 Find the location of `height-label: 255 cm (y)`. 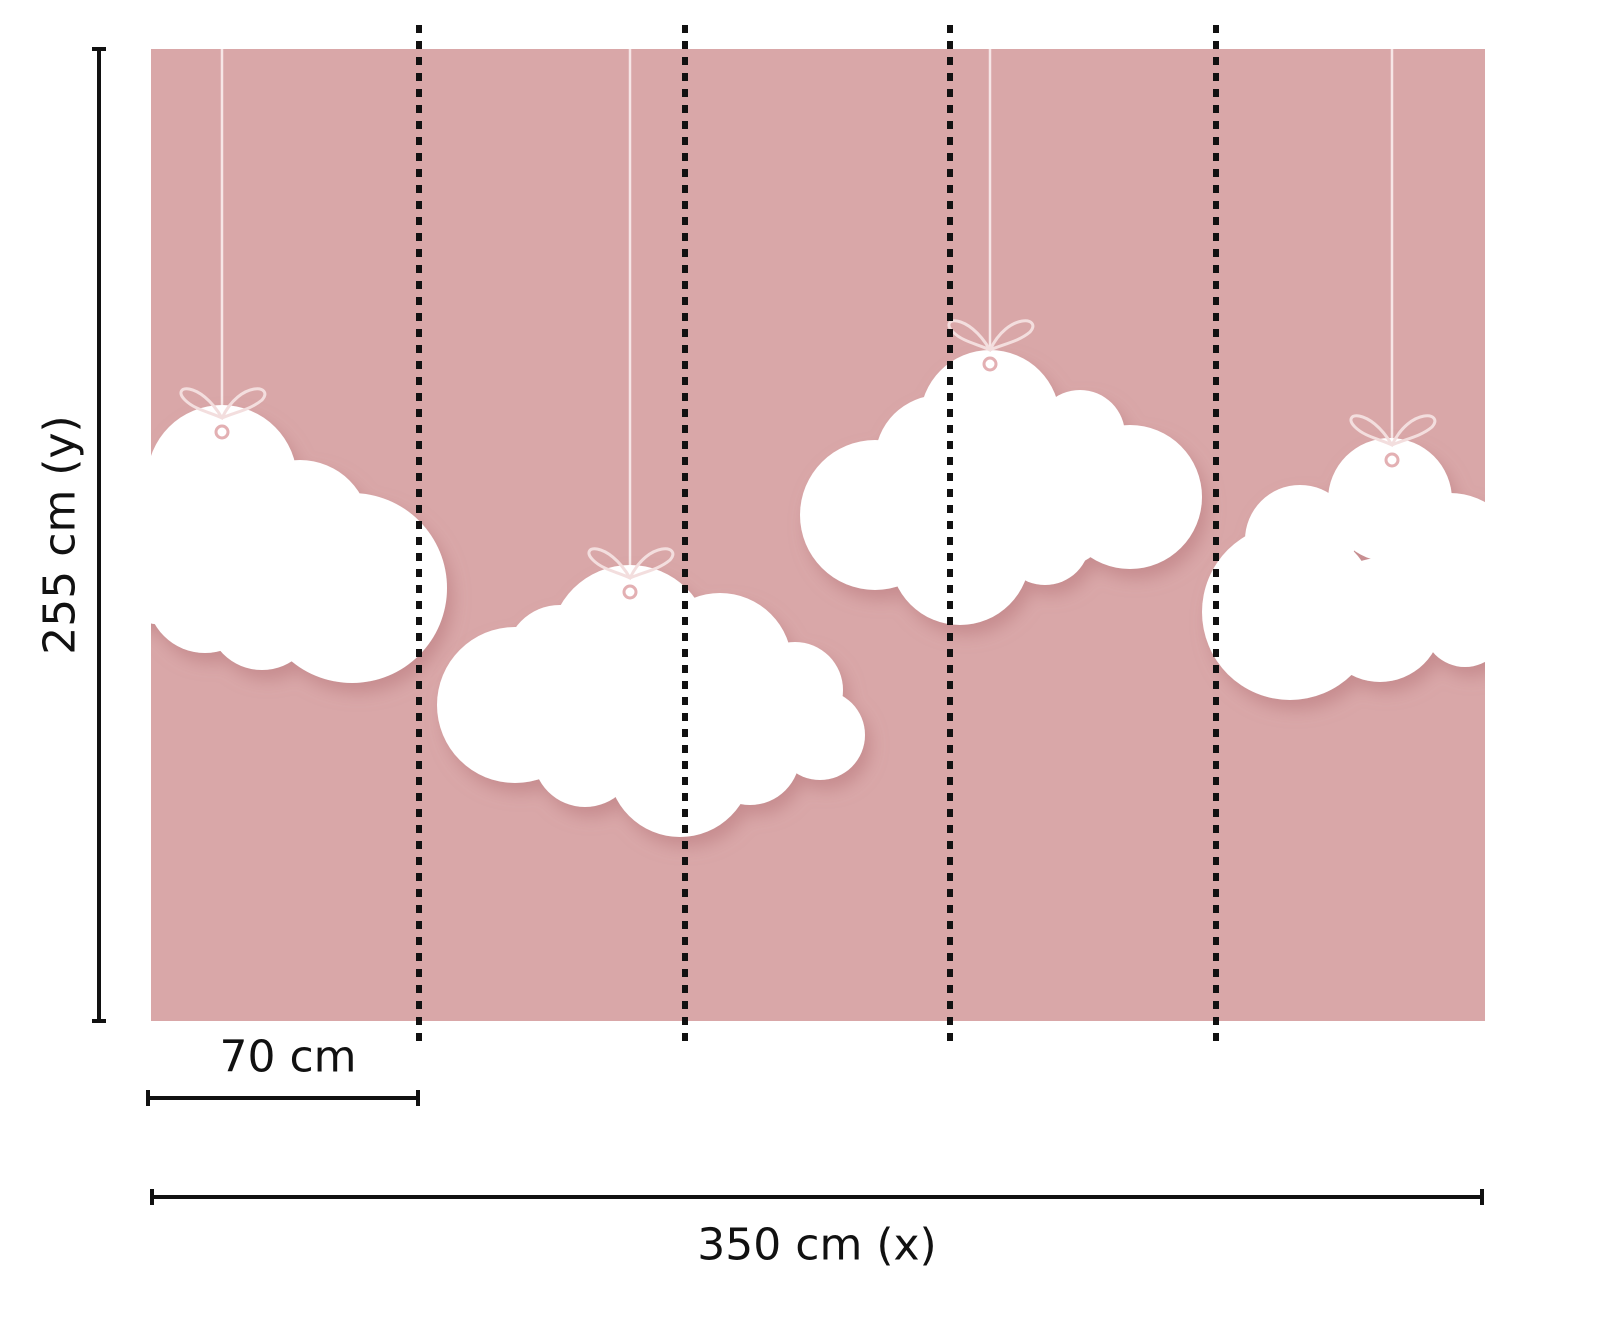

height-label: 255 cm (y) is located at coordinates (60, 535).